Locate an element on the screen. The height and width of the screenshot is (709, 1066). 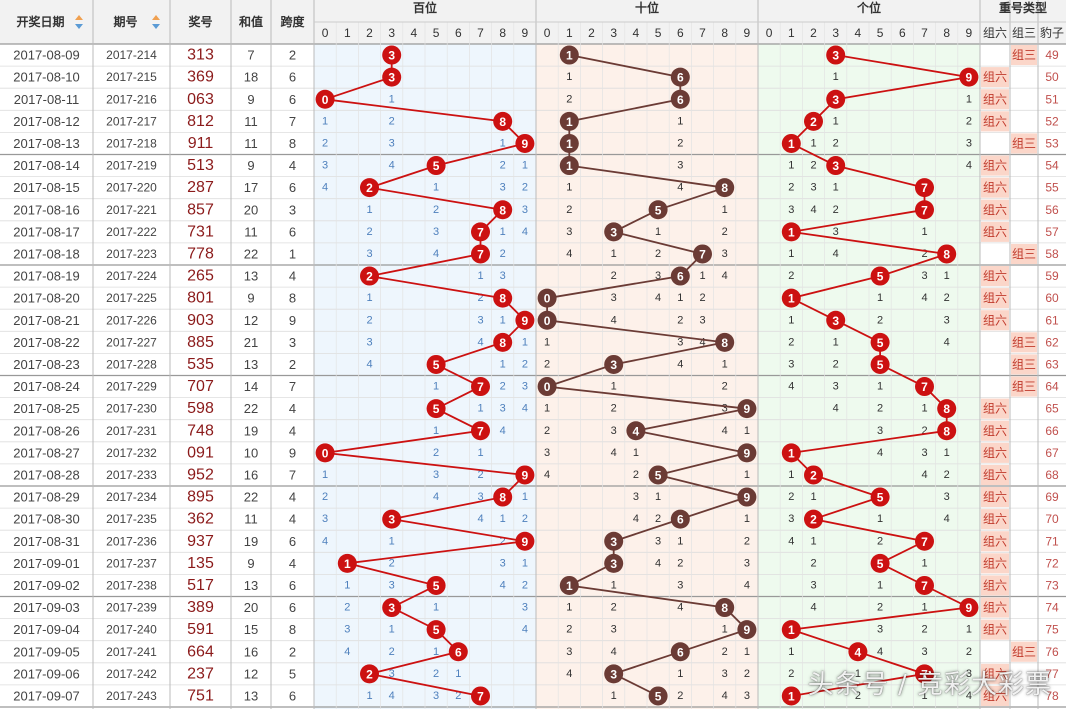
digit-header: 3 is located at coordinates (391, 33).